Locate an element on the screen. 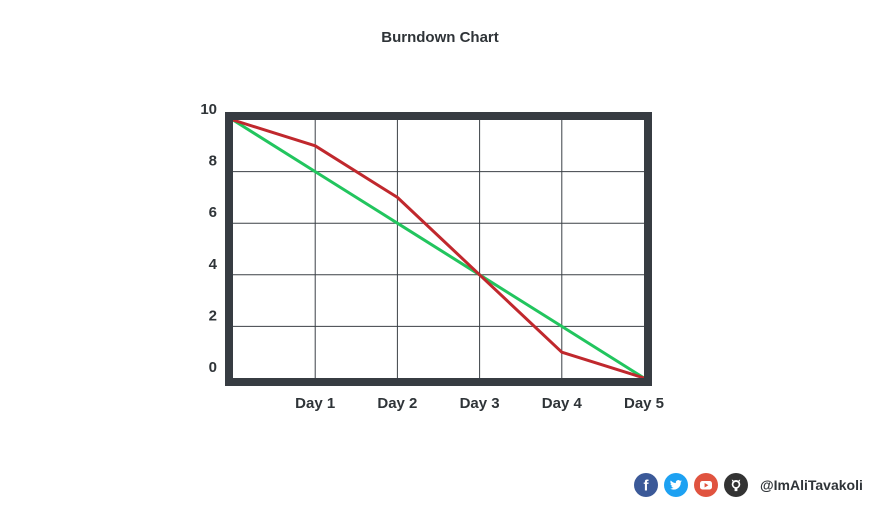 The width and height of the screenshot is (880, 527). svg-text: f is located at coordinates (647, 486).